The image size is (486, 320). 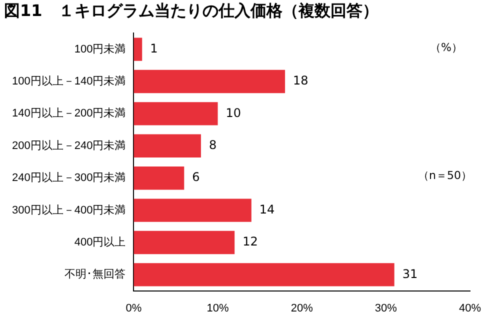 What do you see at coordinates (100, 49) in the screenshot?
I see `y-tick-label: 100円未満` at bounding box center [100, 49].